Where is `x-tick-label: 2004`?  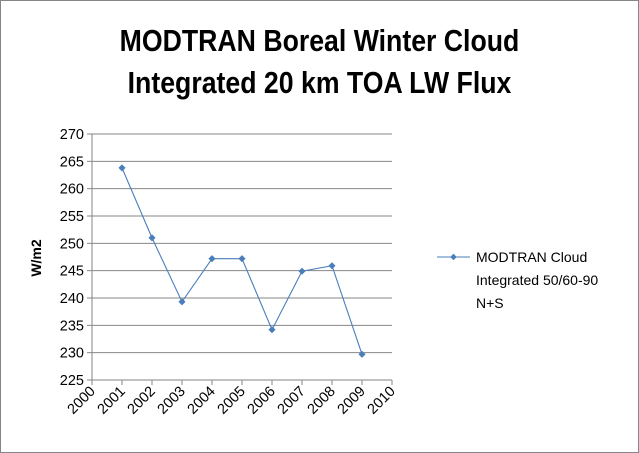 x-tick-label: 2004 is located at coordinates (202, 401).